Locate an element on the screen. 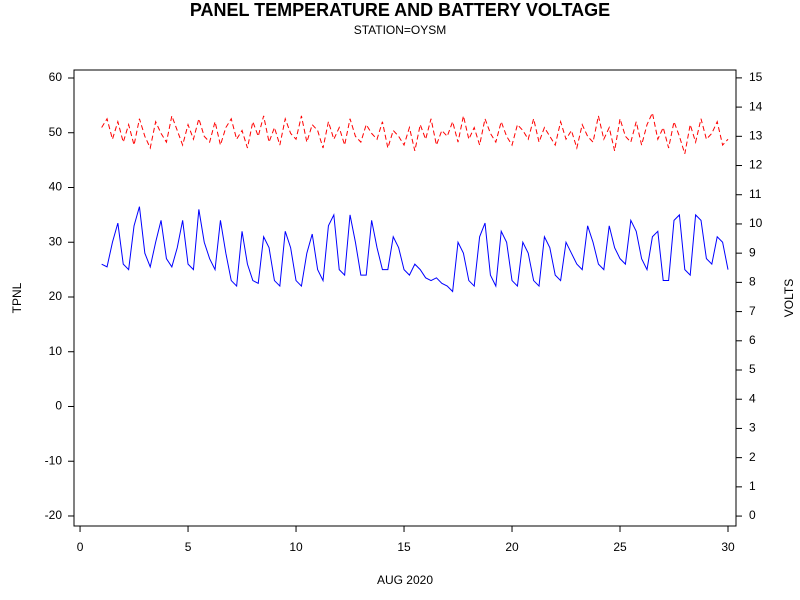 The image size is (800, 600). y2-tick-label: 4 is located at coordinates (752, 398).